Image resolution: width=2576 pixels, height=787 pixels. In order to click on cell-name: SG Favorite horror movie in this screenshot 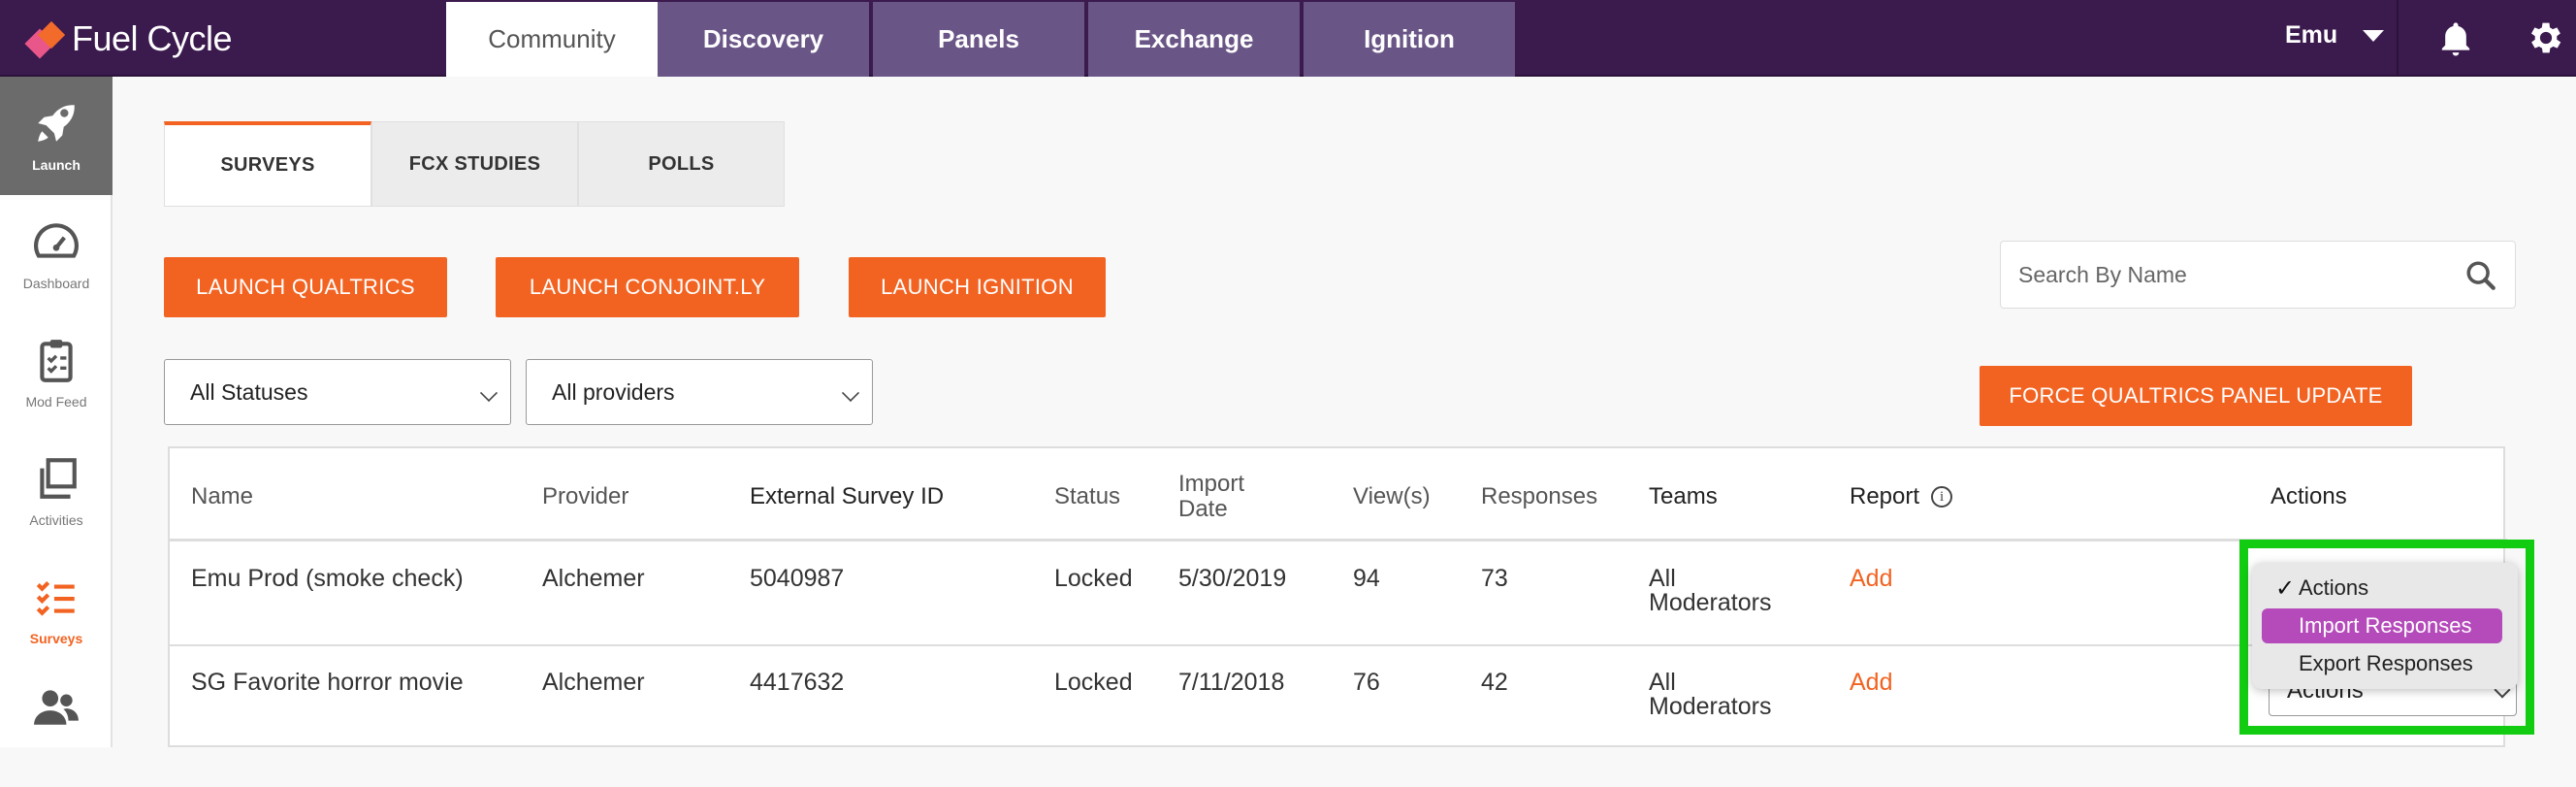, I will do `click(327, 683)`.